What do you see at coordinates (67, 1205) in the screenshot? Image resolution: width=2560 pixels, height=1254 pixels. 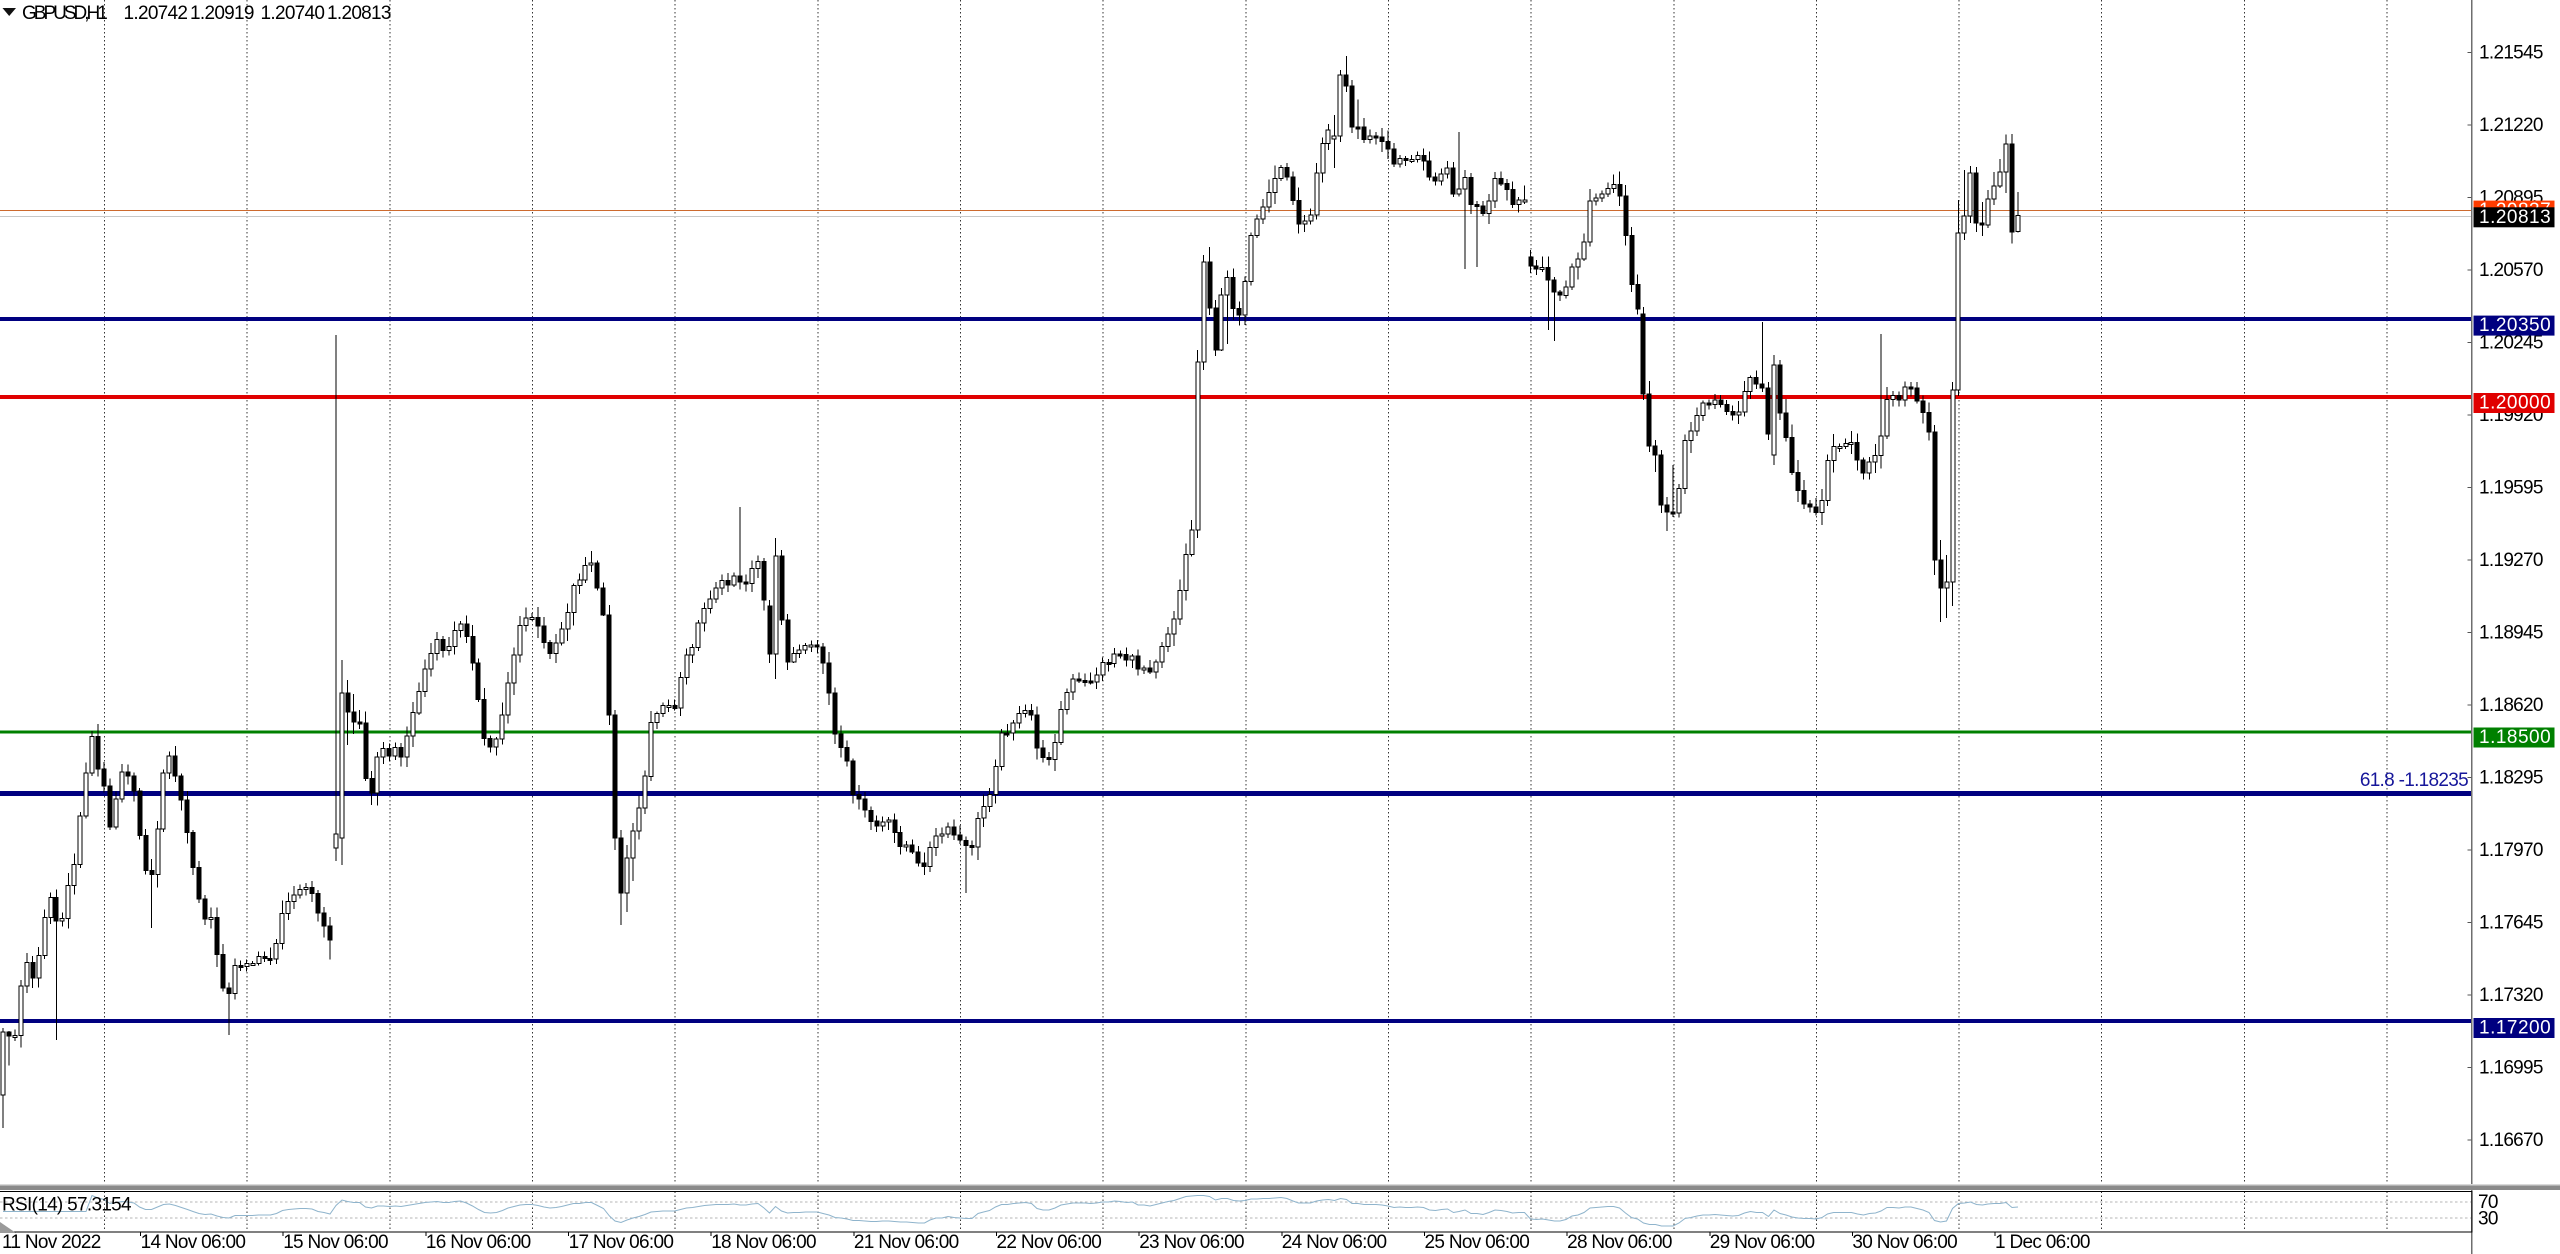 I see `svg-text: RSI(14) 57.3154` at bounding box center [67, 1205].